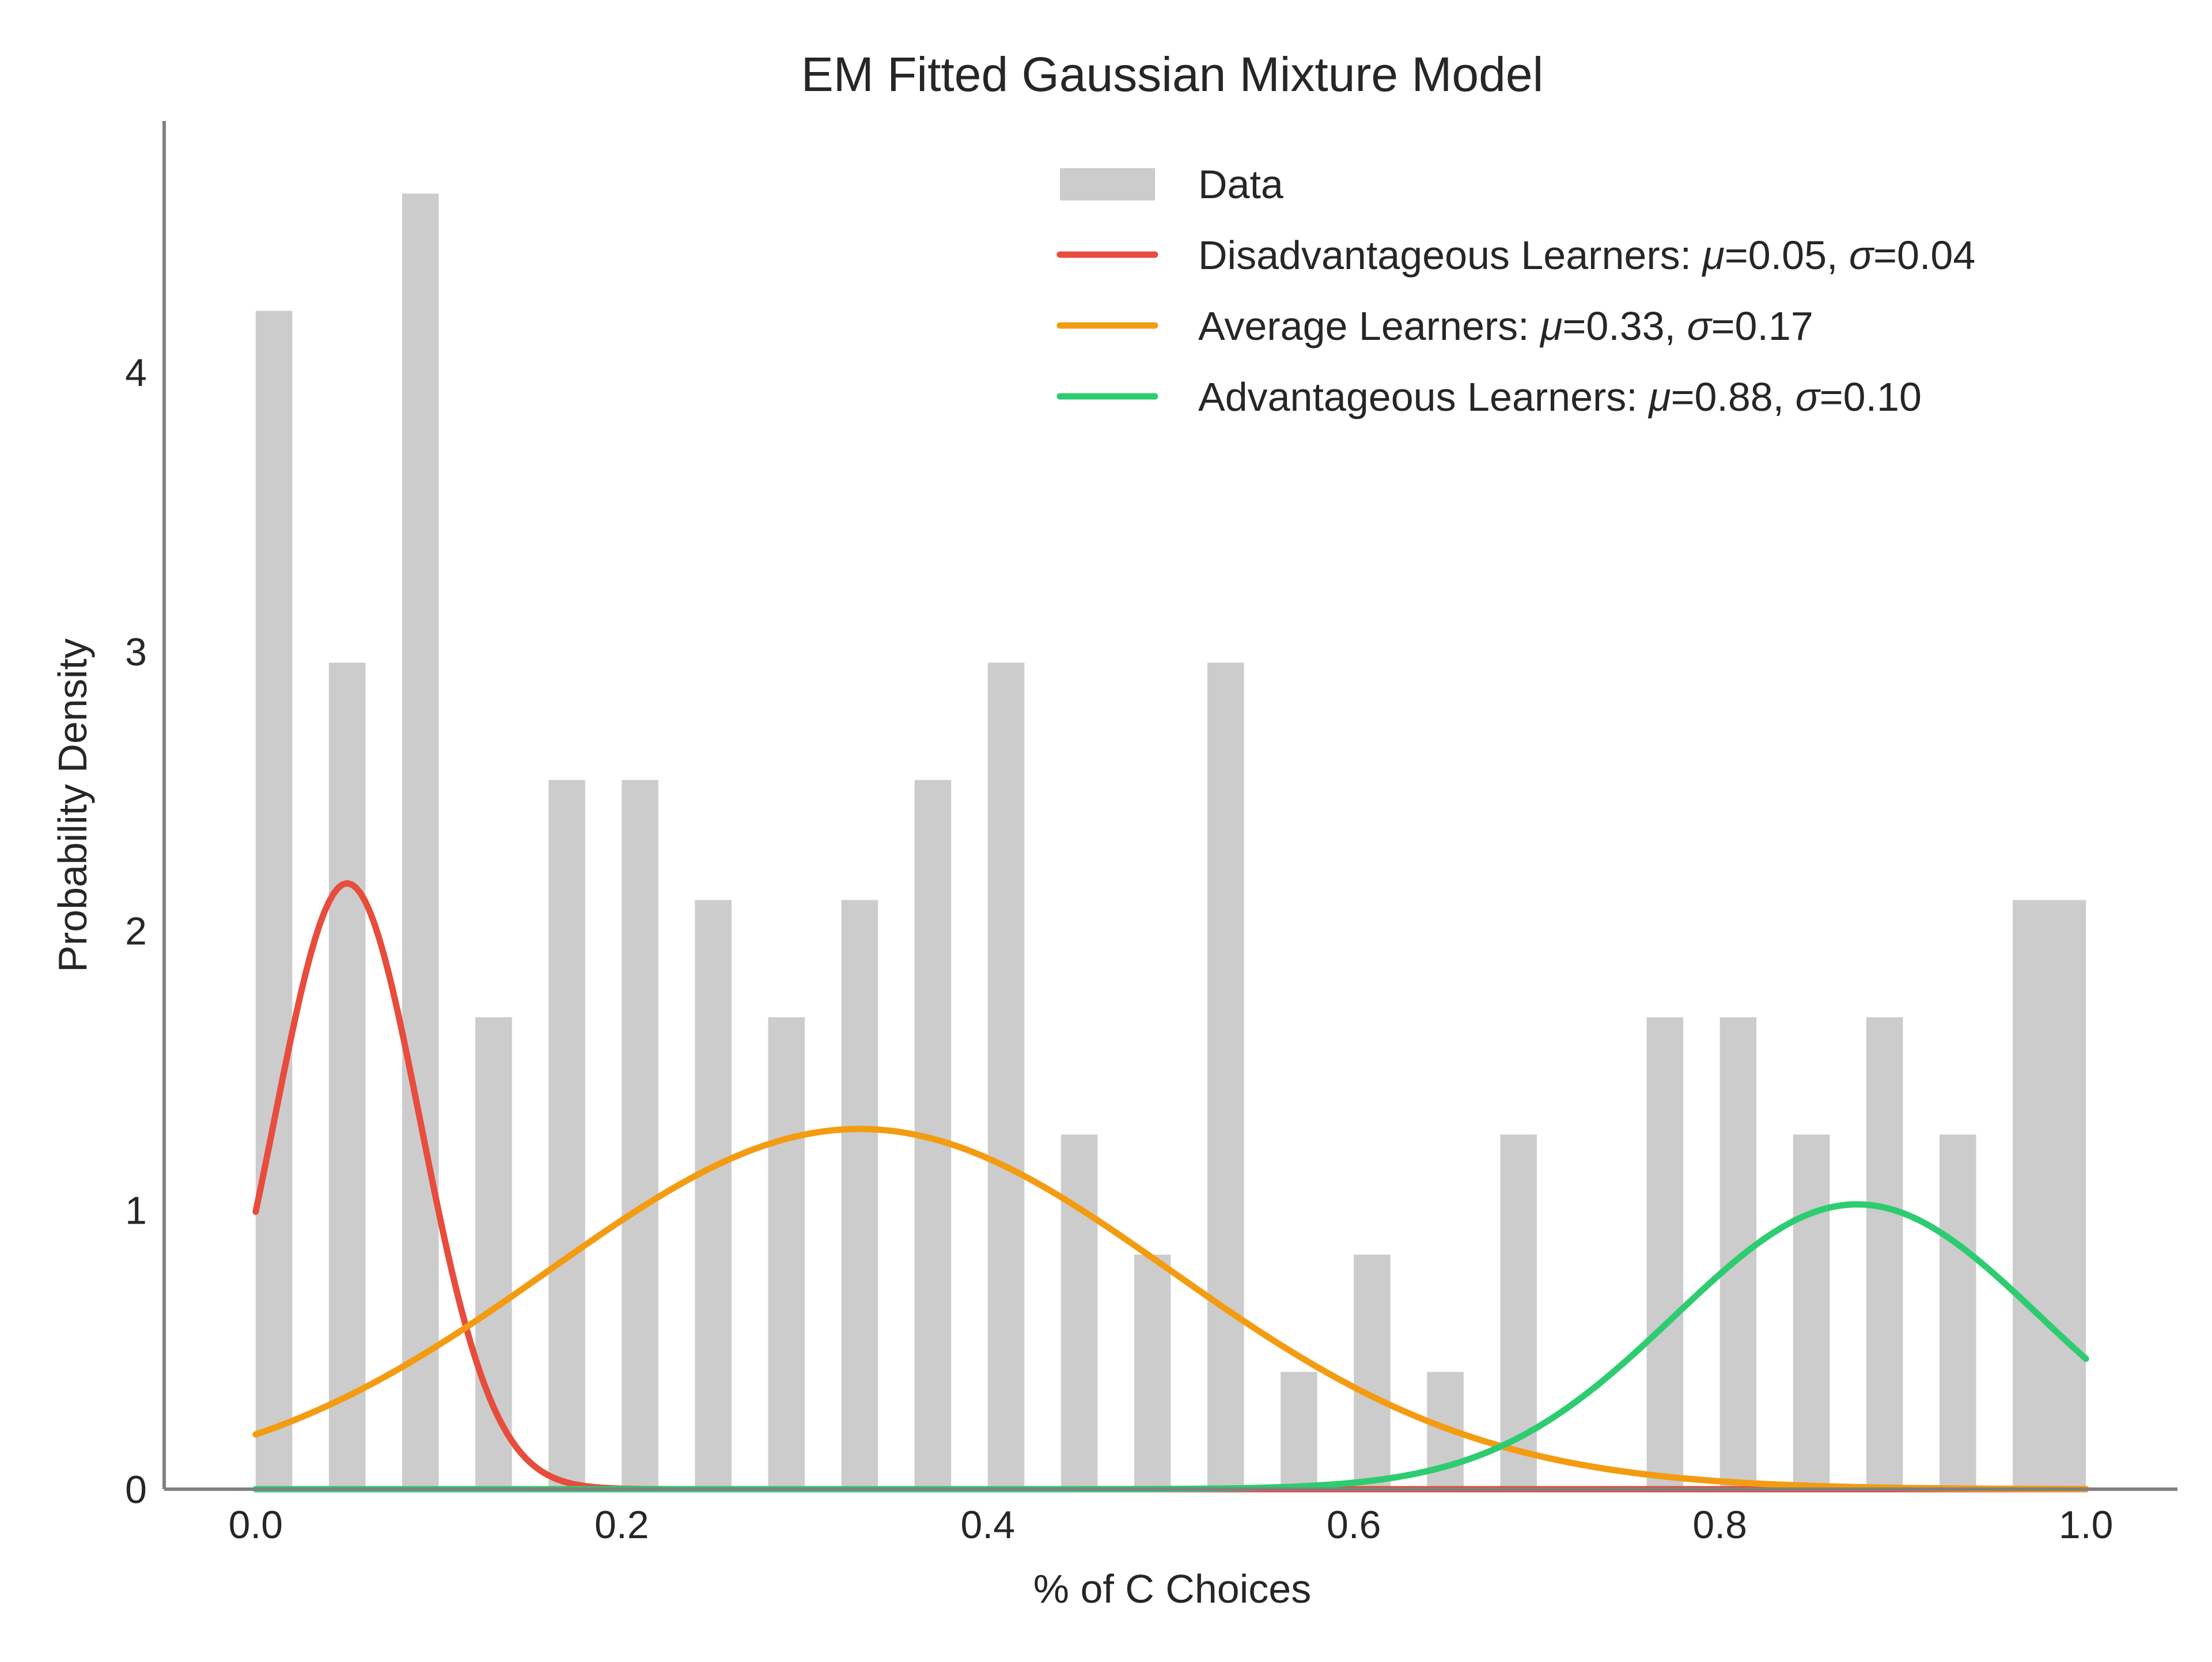 The image size is (2212, 1662). What do you see at coordinates (136, 1490) in the screenshot?
I see `y-tick-label: 0` at bounding box center [136, 1490].